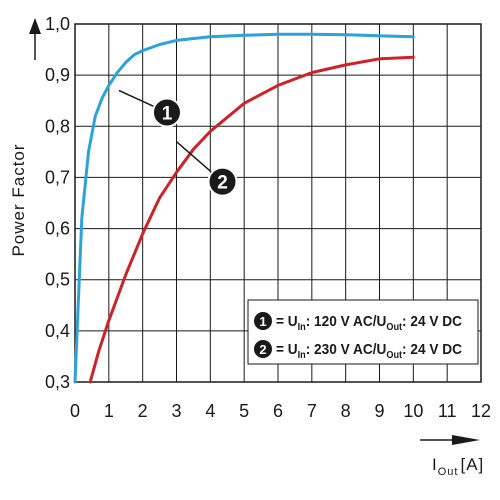  I want to click on x-tick-label: 6, so click(278, 411).